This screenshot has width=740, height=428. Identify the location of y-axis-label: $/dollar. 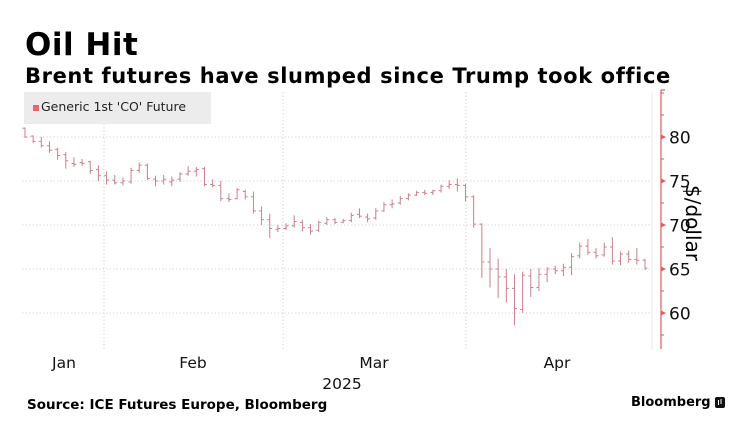
(693, 223).